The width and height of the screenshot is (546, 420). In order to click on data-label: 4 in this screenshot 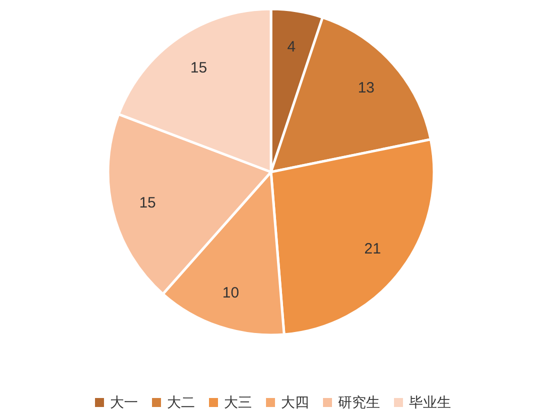, I will do `click(291, 47)`.